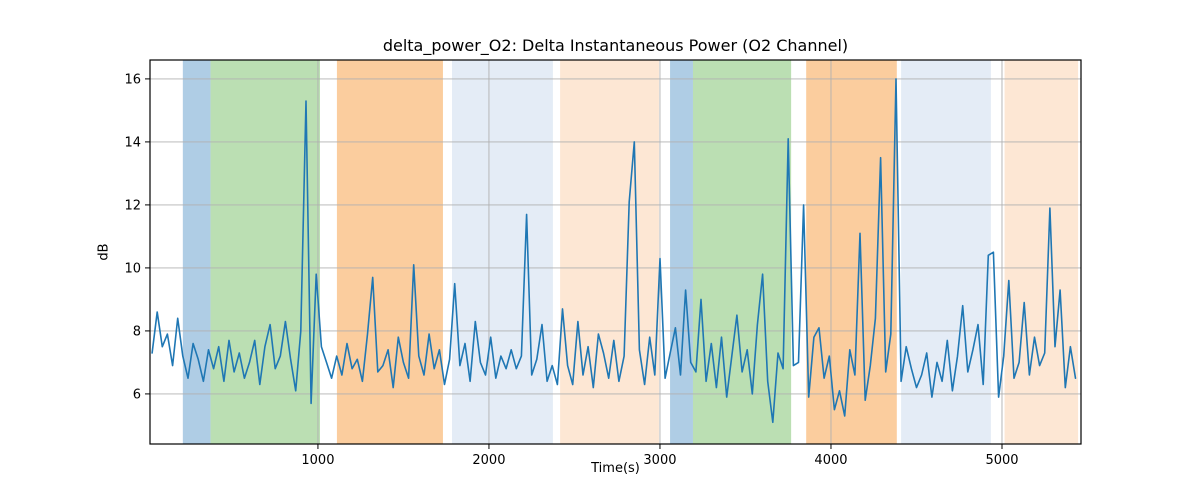 This screenshot has width=1200, height=500. I want to click on y-tick-label: 8, so click(137, 331).